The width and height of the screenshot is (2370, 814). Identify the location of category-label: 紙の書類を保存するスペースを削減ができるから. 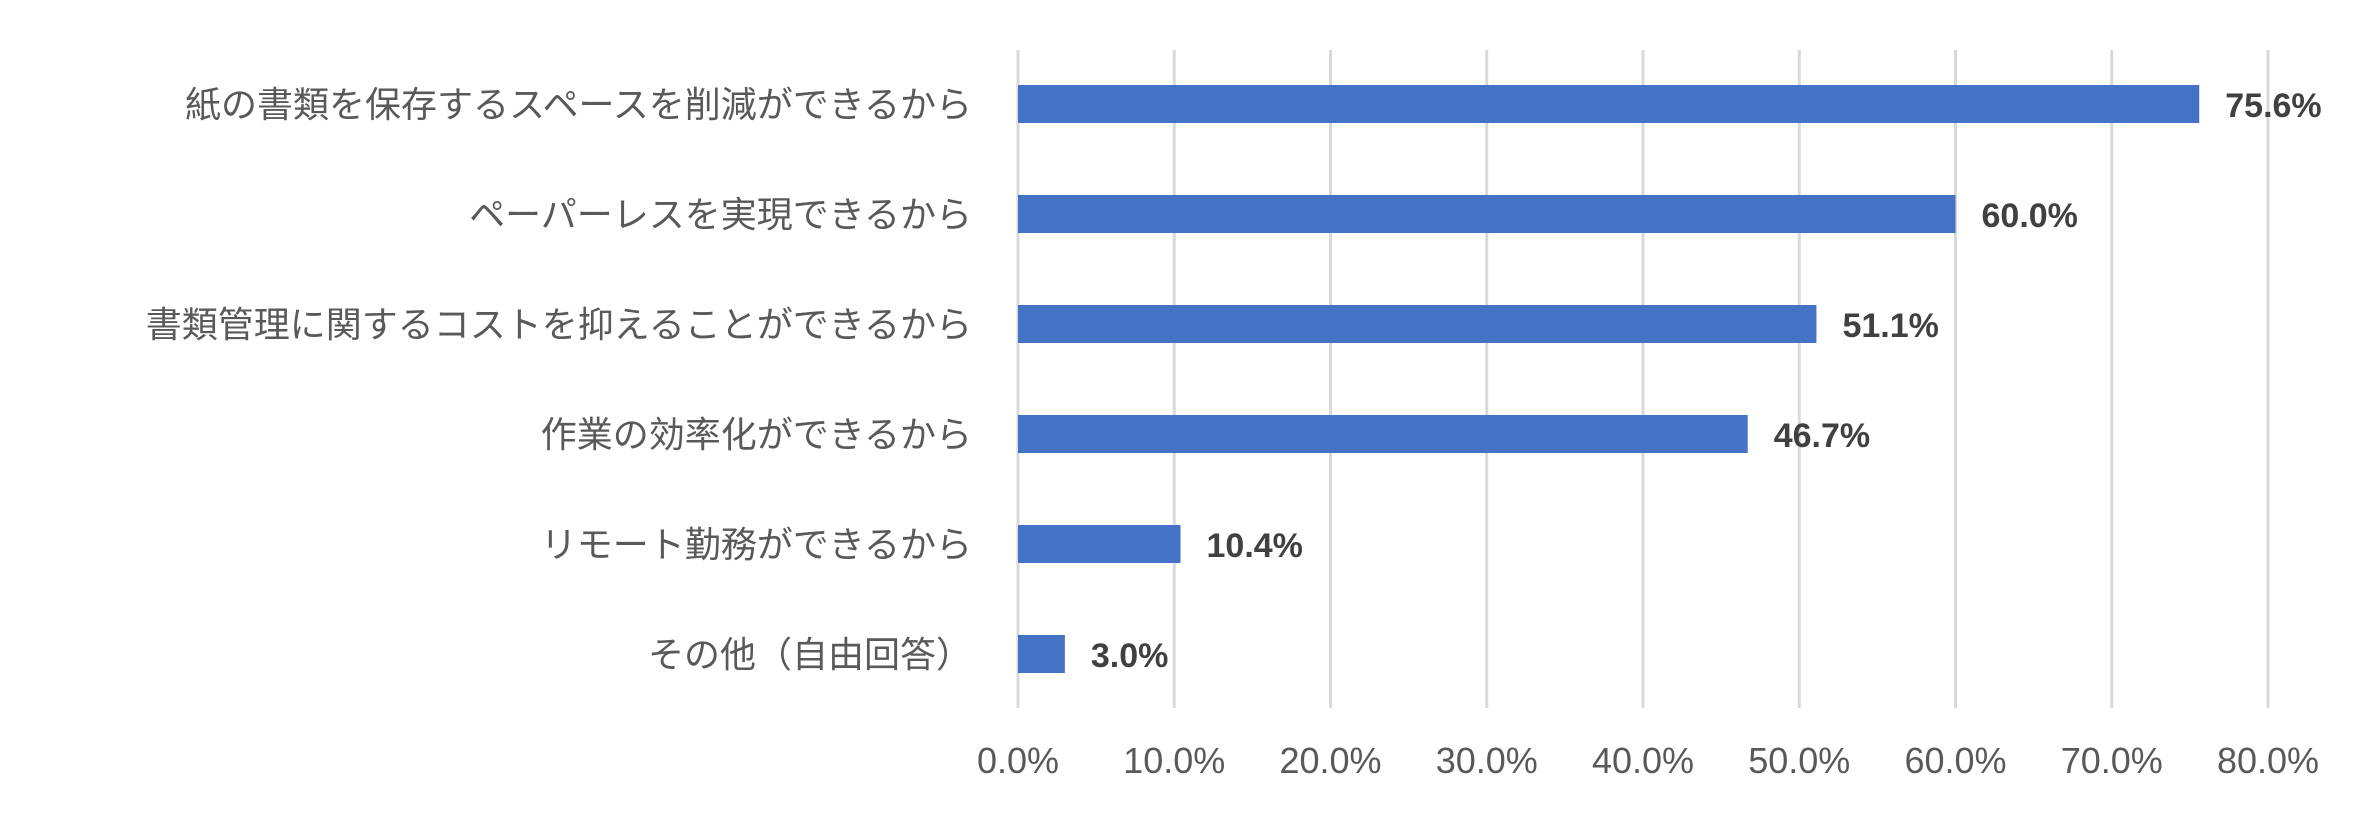
(578, 105).